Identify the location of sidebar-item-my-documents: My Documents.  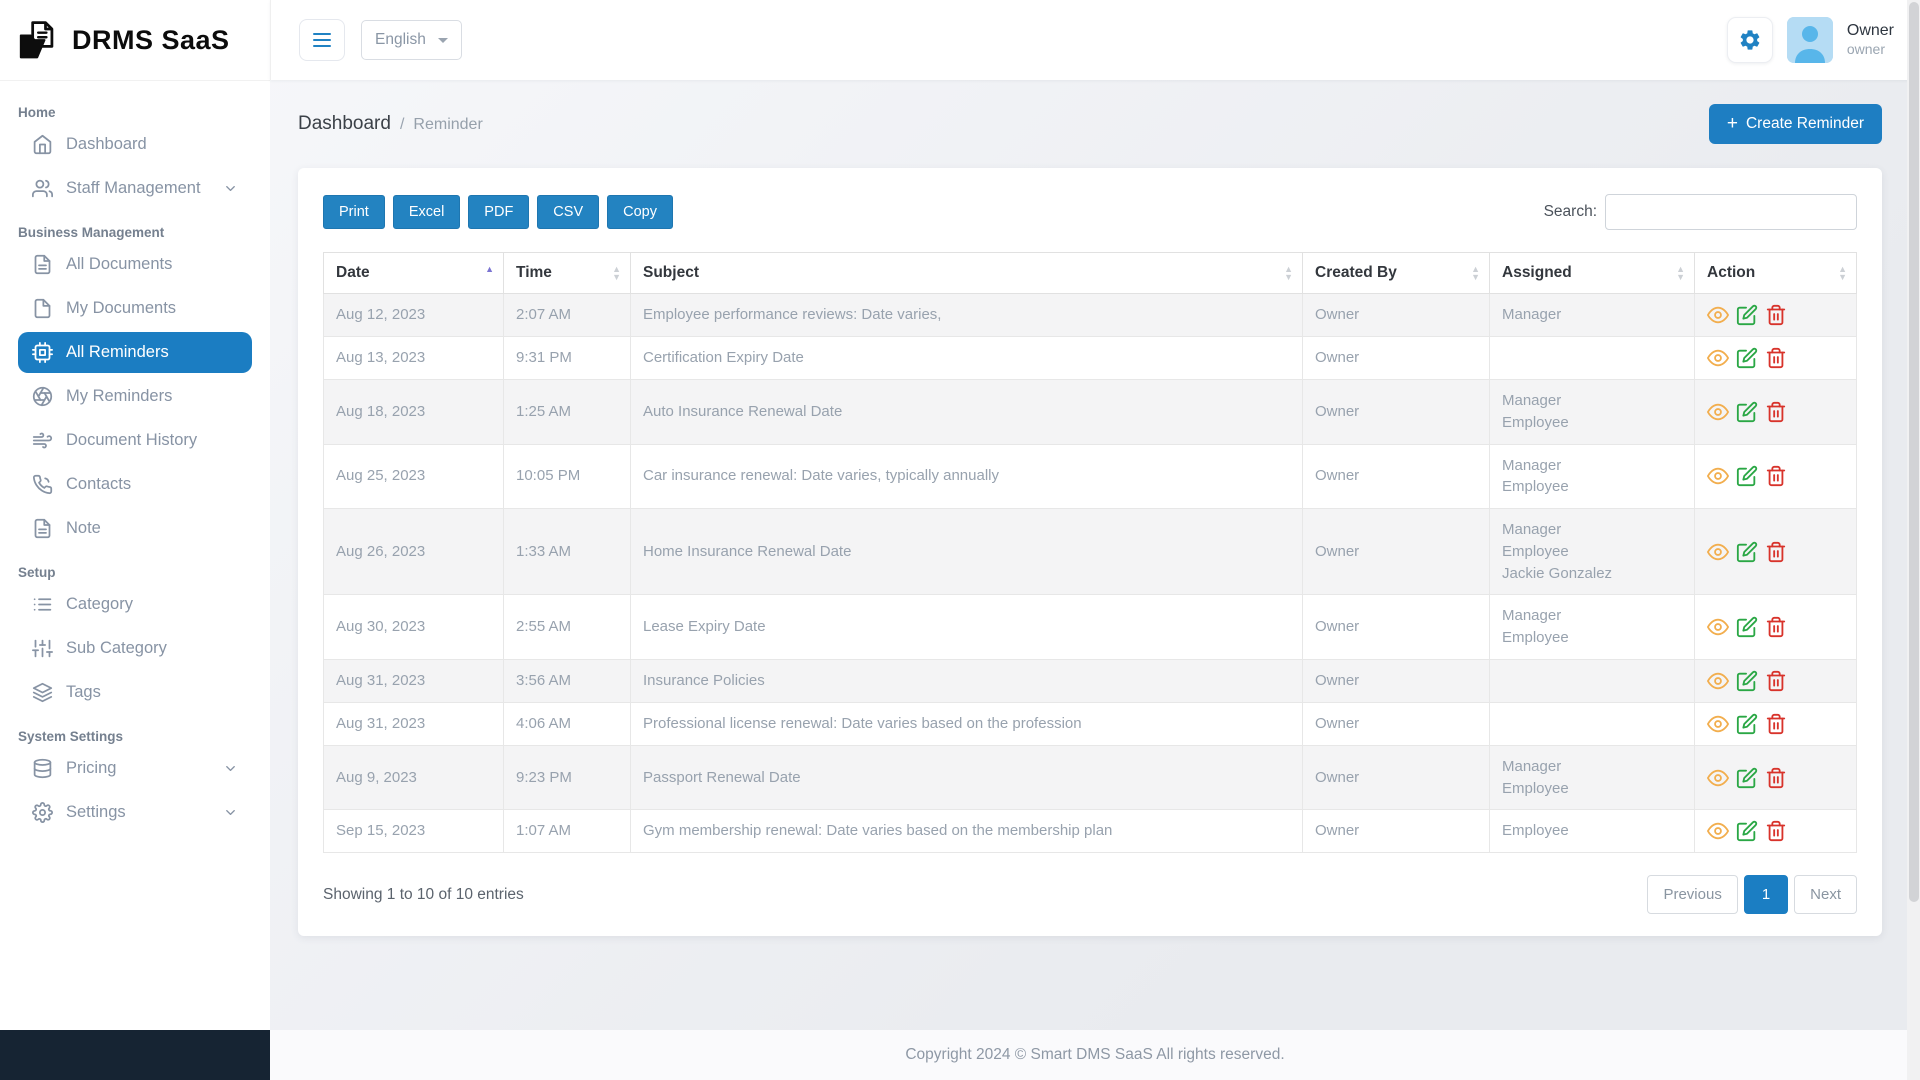
(135, 308).